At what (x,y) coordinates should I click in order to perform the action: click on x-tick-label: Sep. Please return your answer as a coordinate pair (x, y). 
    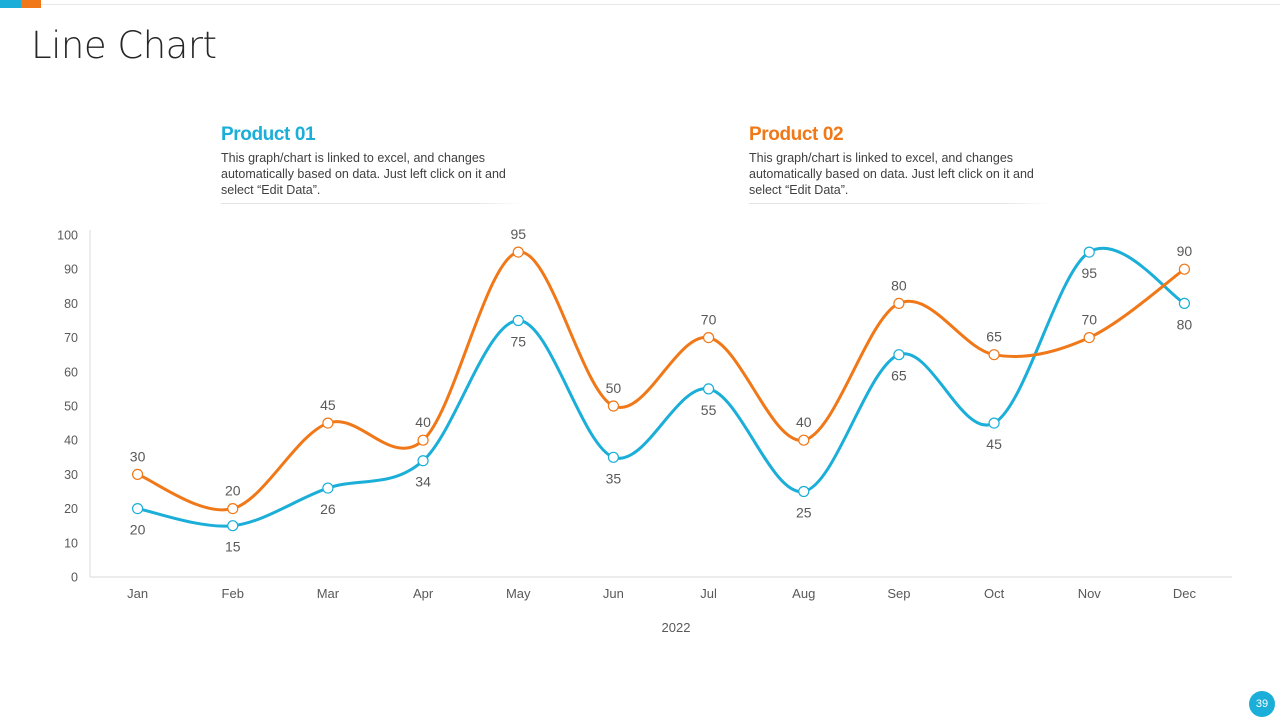
    Looking at the image, I should click on (898, 593).